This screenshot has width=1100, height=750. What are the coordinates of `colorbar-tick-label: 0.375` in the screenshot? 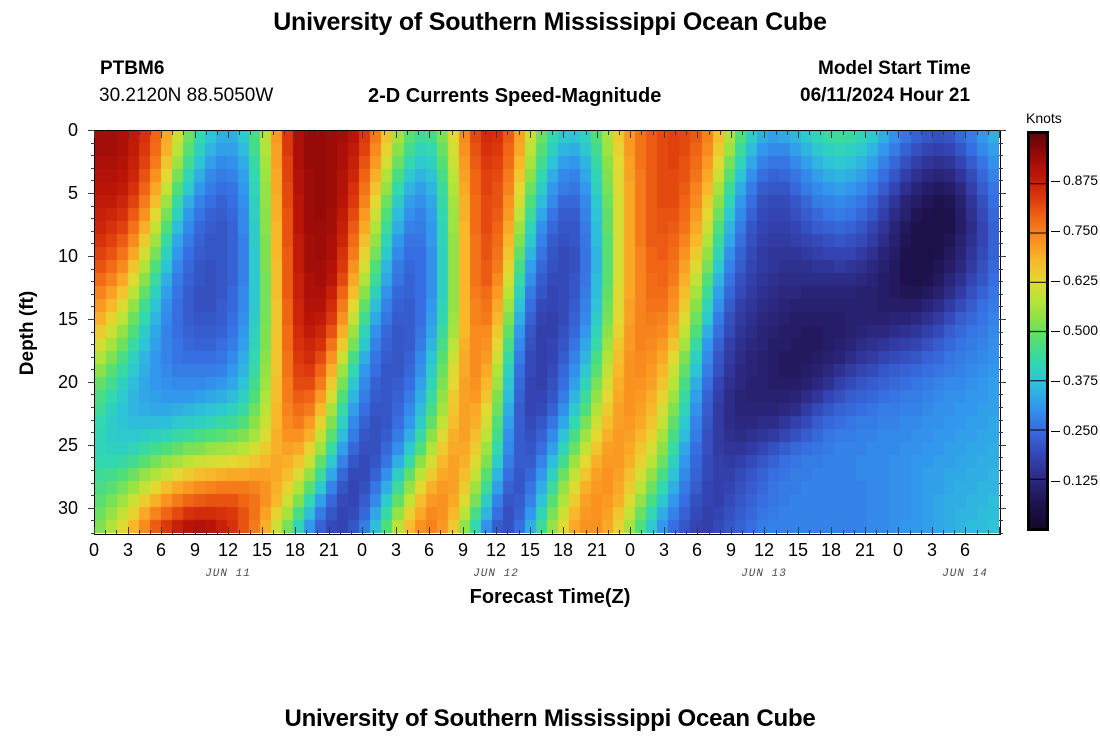 It's located at (1081, 380).